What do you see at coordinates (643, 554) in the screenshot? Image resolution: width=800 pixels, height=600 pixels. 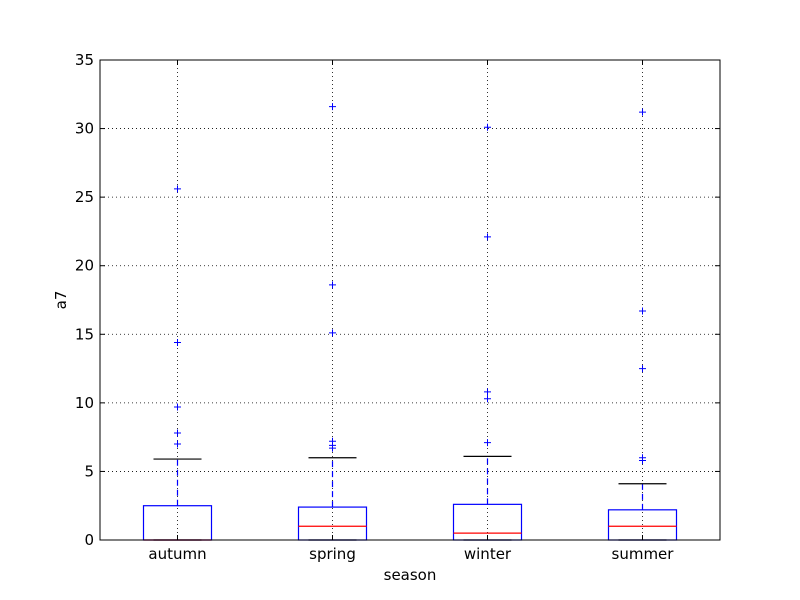 I see `x-tick-label: summer` at bounding box center [643, 554].